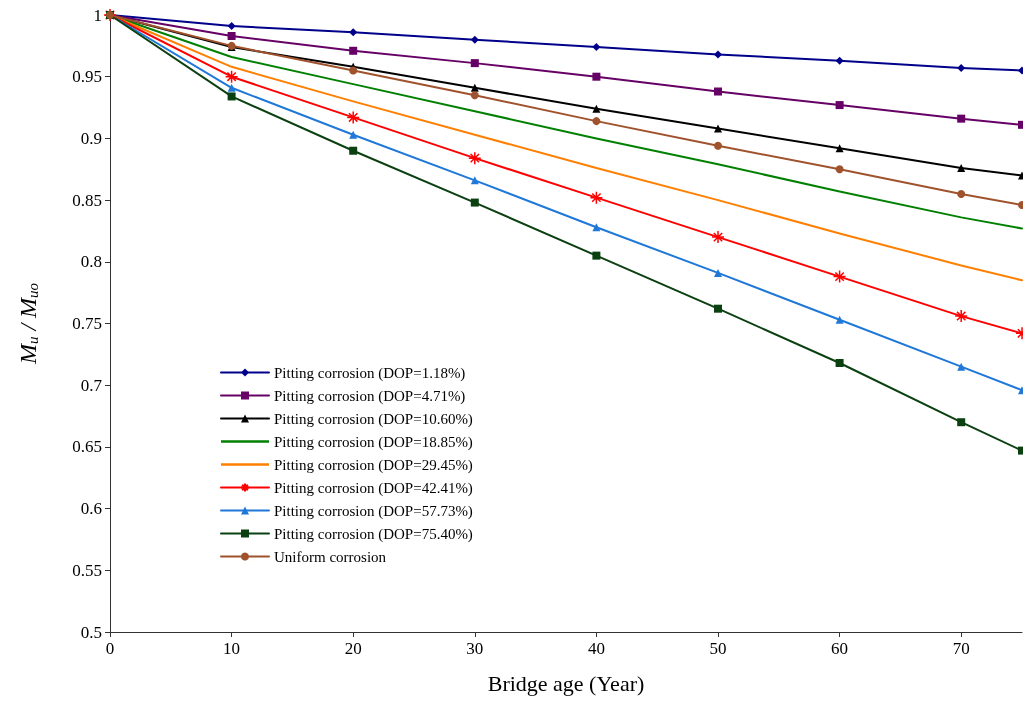 The image size is (1023, 710). Describe the element at coordinates (373, 511) in the screenshot. I see `legend-label: Pitting corrosion (DOP=57.73%)` at that location.